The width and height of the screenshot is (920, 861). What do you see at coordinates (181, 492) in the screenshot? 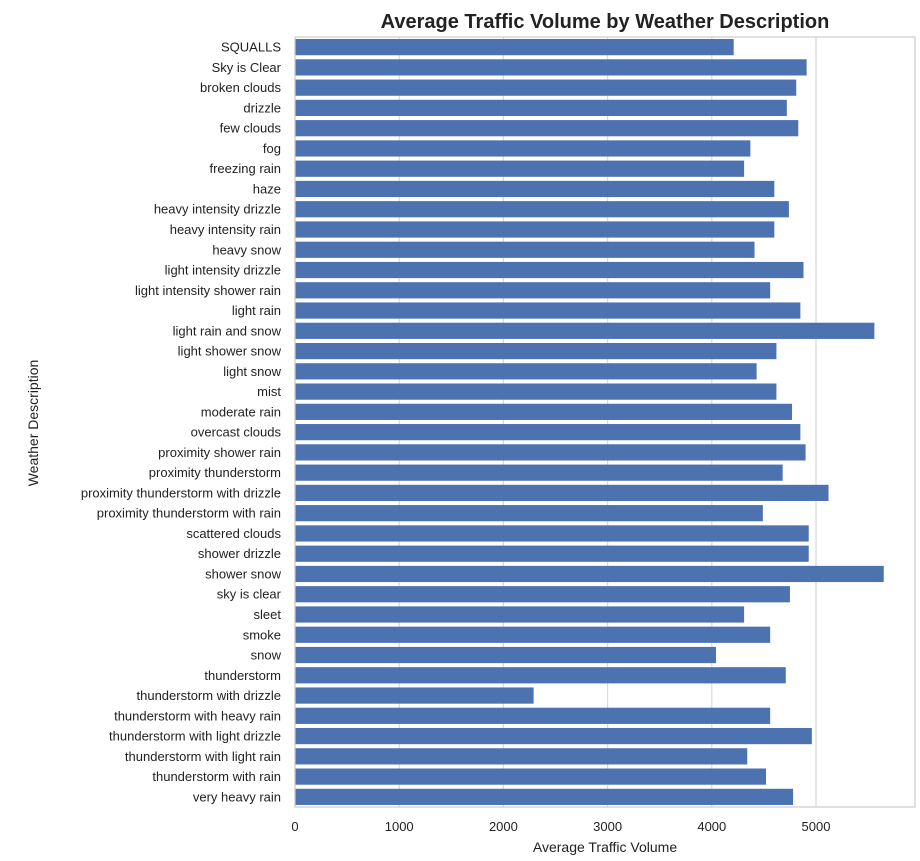
I see `y-category-label: proximity thunderstorm with drizzle` at bounding box center [181, 492].